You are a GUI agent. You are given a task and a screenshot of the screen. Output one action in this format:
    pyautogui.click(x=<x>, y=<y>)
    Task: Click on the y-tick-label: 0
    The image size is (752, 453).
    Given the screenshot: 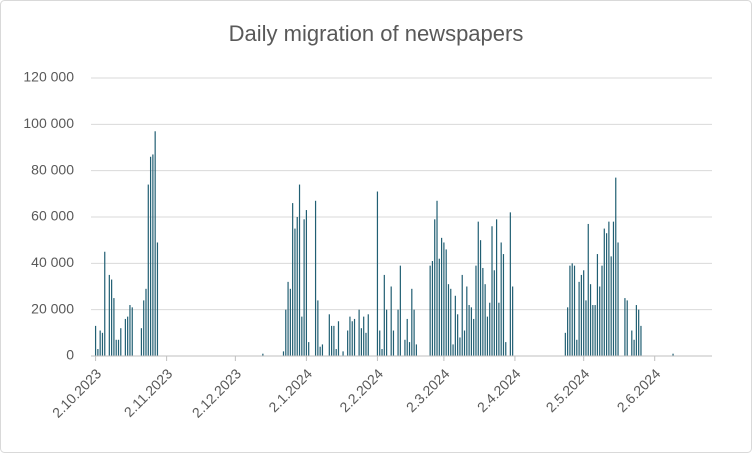 What is the action you would take?
    pyautogui.click(x=70, y=355)
    